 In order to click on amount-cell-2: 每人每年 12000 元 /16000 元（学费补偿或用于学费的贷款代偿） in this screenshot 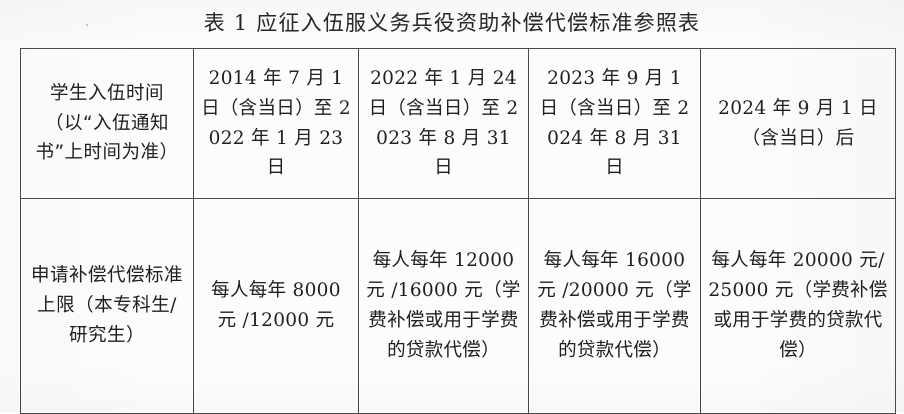, I will do `click(443, 306)`.